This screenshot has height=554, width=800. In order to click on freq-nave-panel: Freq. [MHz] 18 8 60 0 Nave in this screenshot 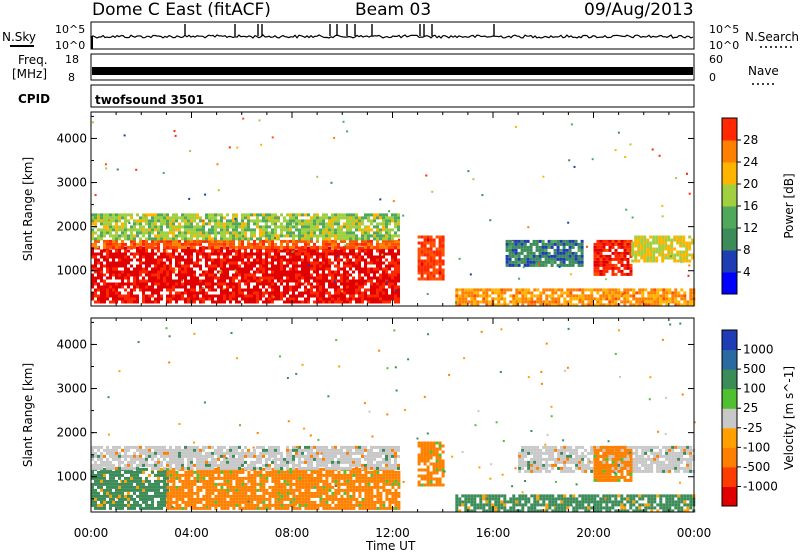, I will do `click(395, 69)`.